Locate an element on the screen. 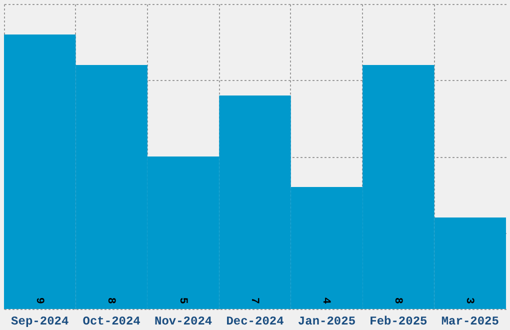 Image resolution: width=510 pixels, height=330 pixels. data-label: 5 is located at coordinates (182, 300).